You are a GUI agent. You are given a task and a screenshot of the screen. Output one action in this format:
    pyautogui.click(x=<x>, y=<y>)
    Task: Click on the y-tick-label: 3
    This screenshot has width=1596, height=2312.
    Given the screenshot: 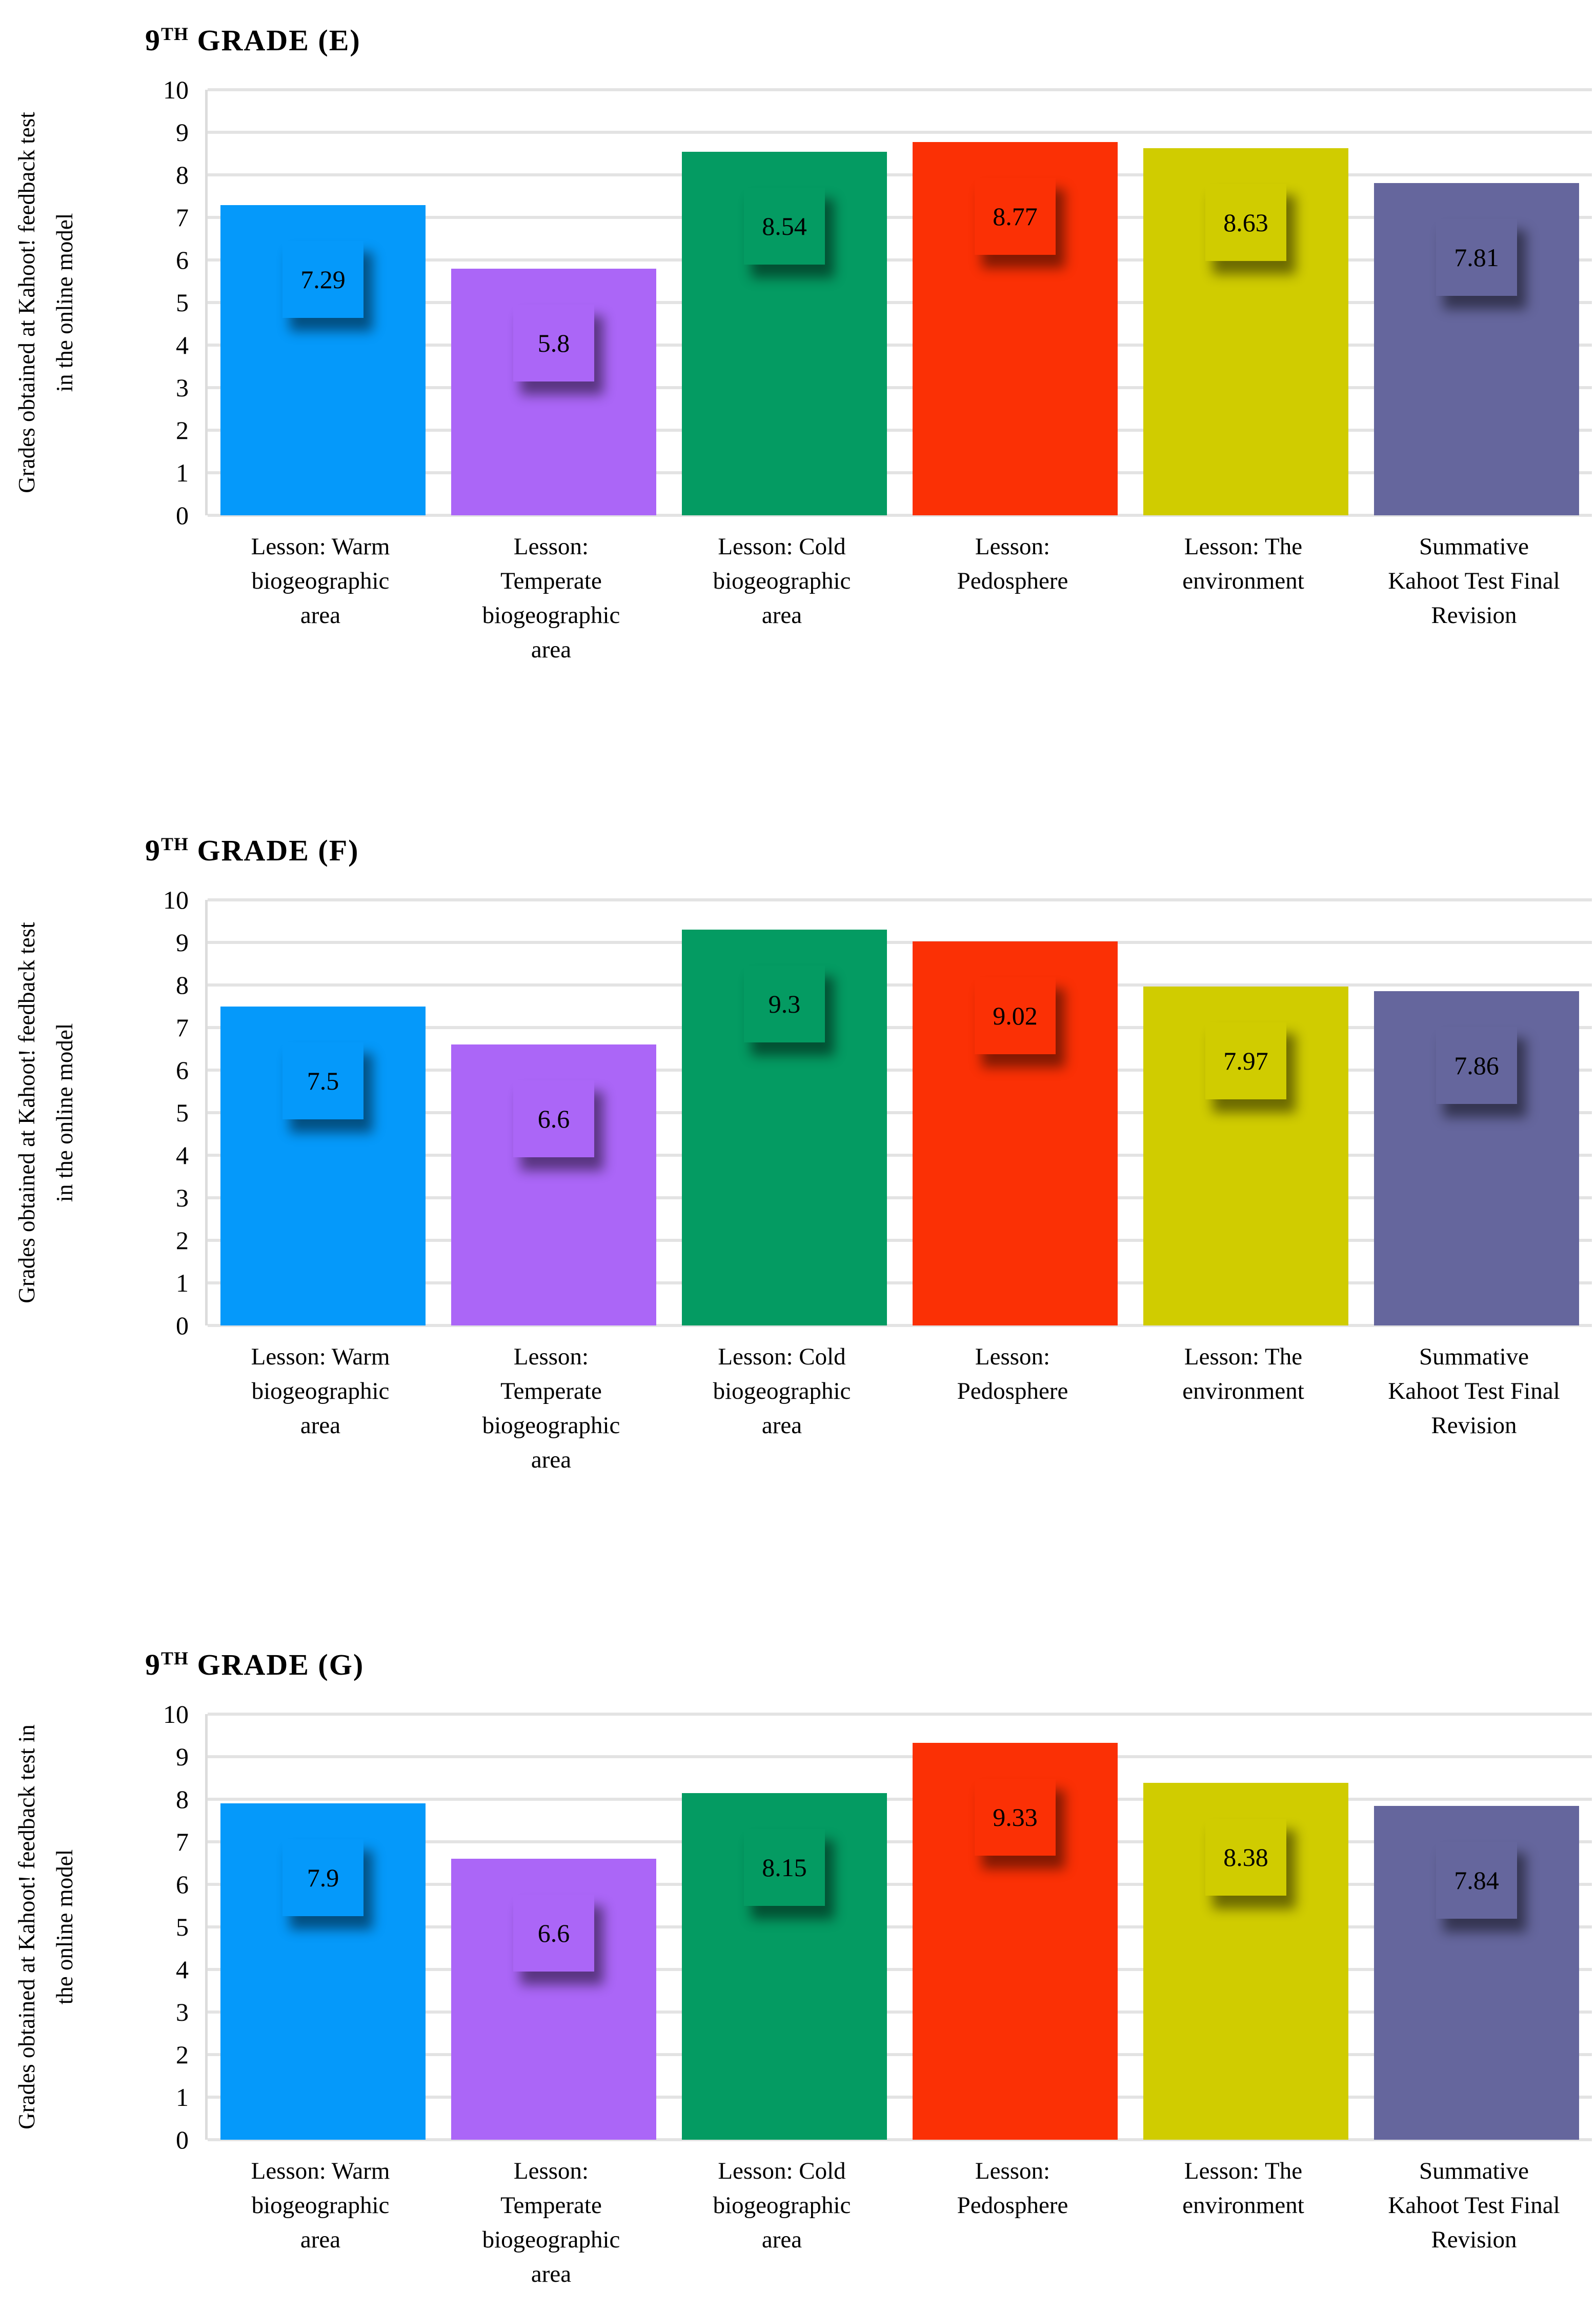 What is the action you would take?
    pyautogui.click(x=182, y=2012)
    